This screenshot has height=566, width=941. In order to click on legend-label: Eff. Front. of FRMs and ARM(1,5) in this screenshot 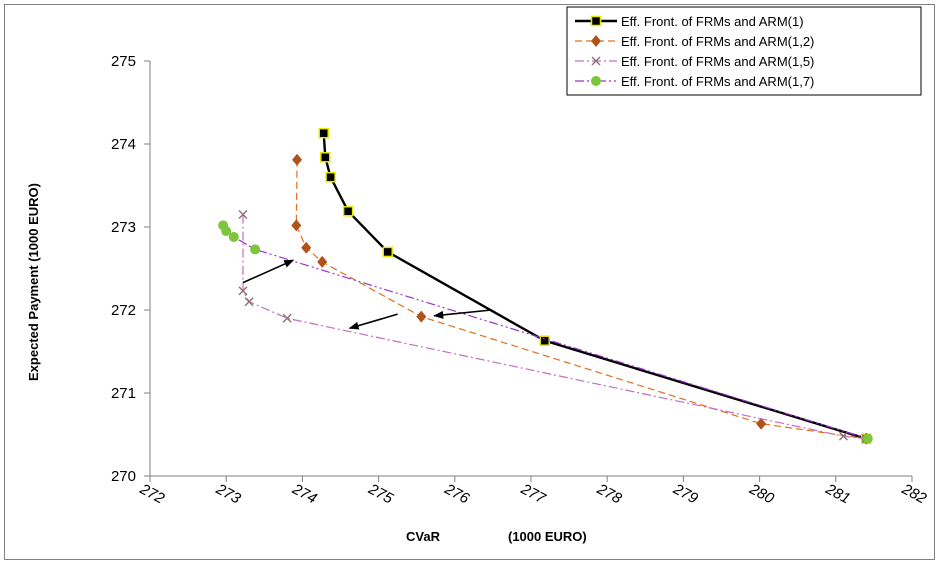, I will do `click(717, 61)`.